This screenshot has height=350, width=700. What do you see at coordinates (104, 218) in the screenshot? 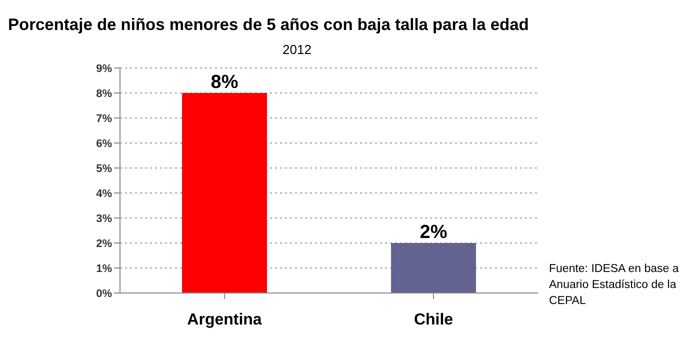
I see `y-tick-label: 3%` at bounding box center [104, 218].